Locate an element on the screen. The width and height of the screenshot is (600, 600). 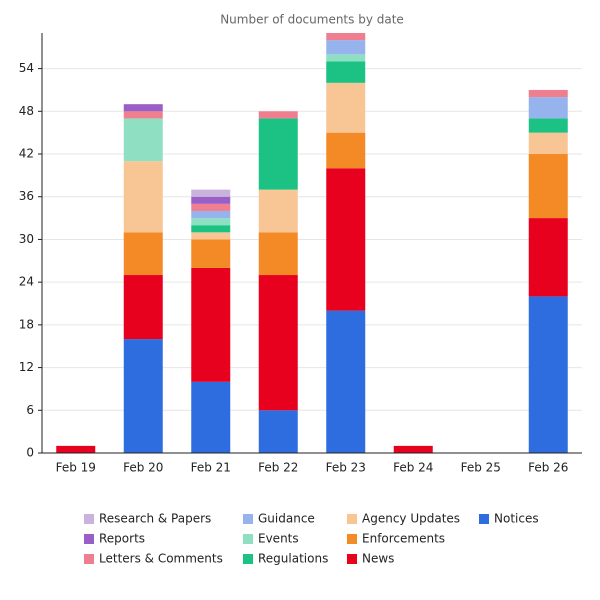
x-tick-label: Feb 22 is located at coordinates (278, 468).